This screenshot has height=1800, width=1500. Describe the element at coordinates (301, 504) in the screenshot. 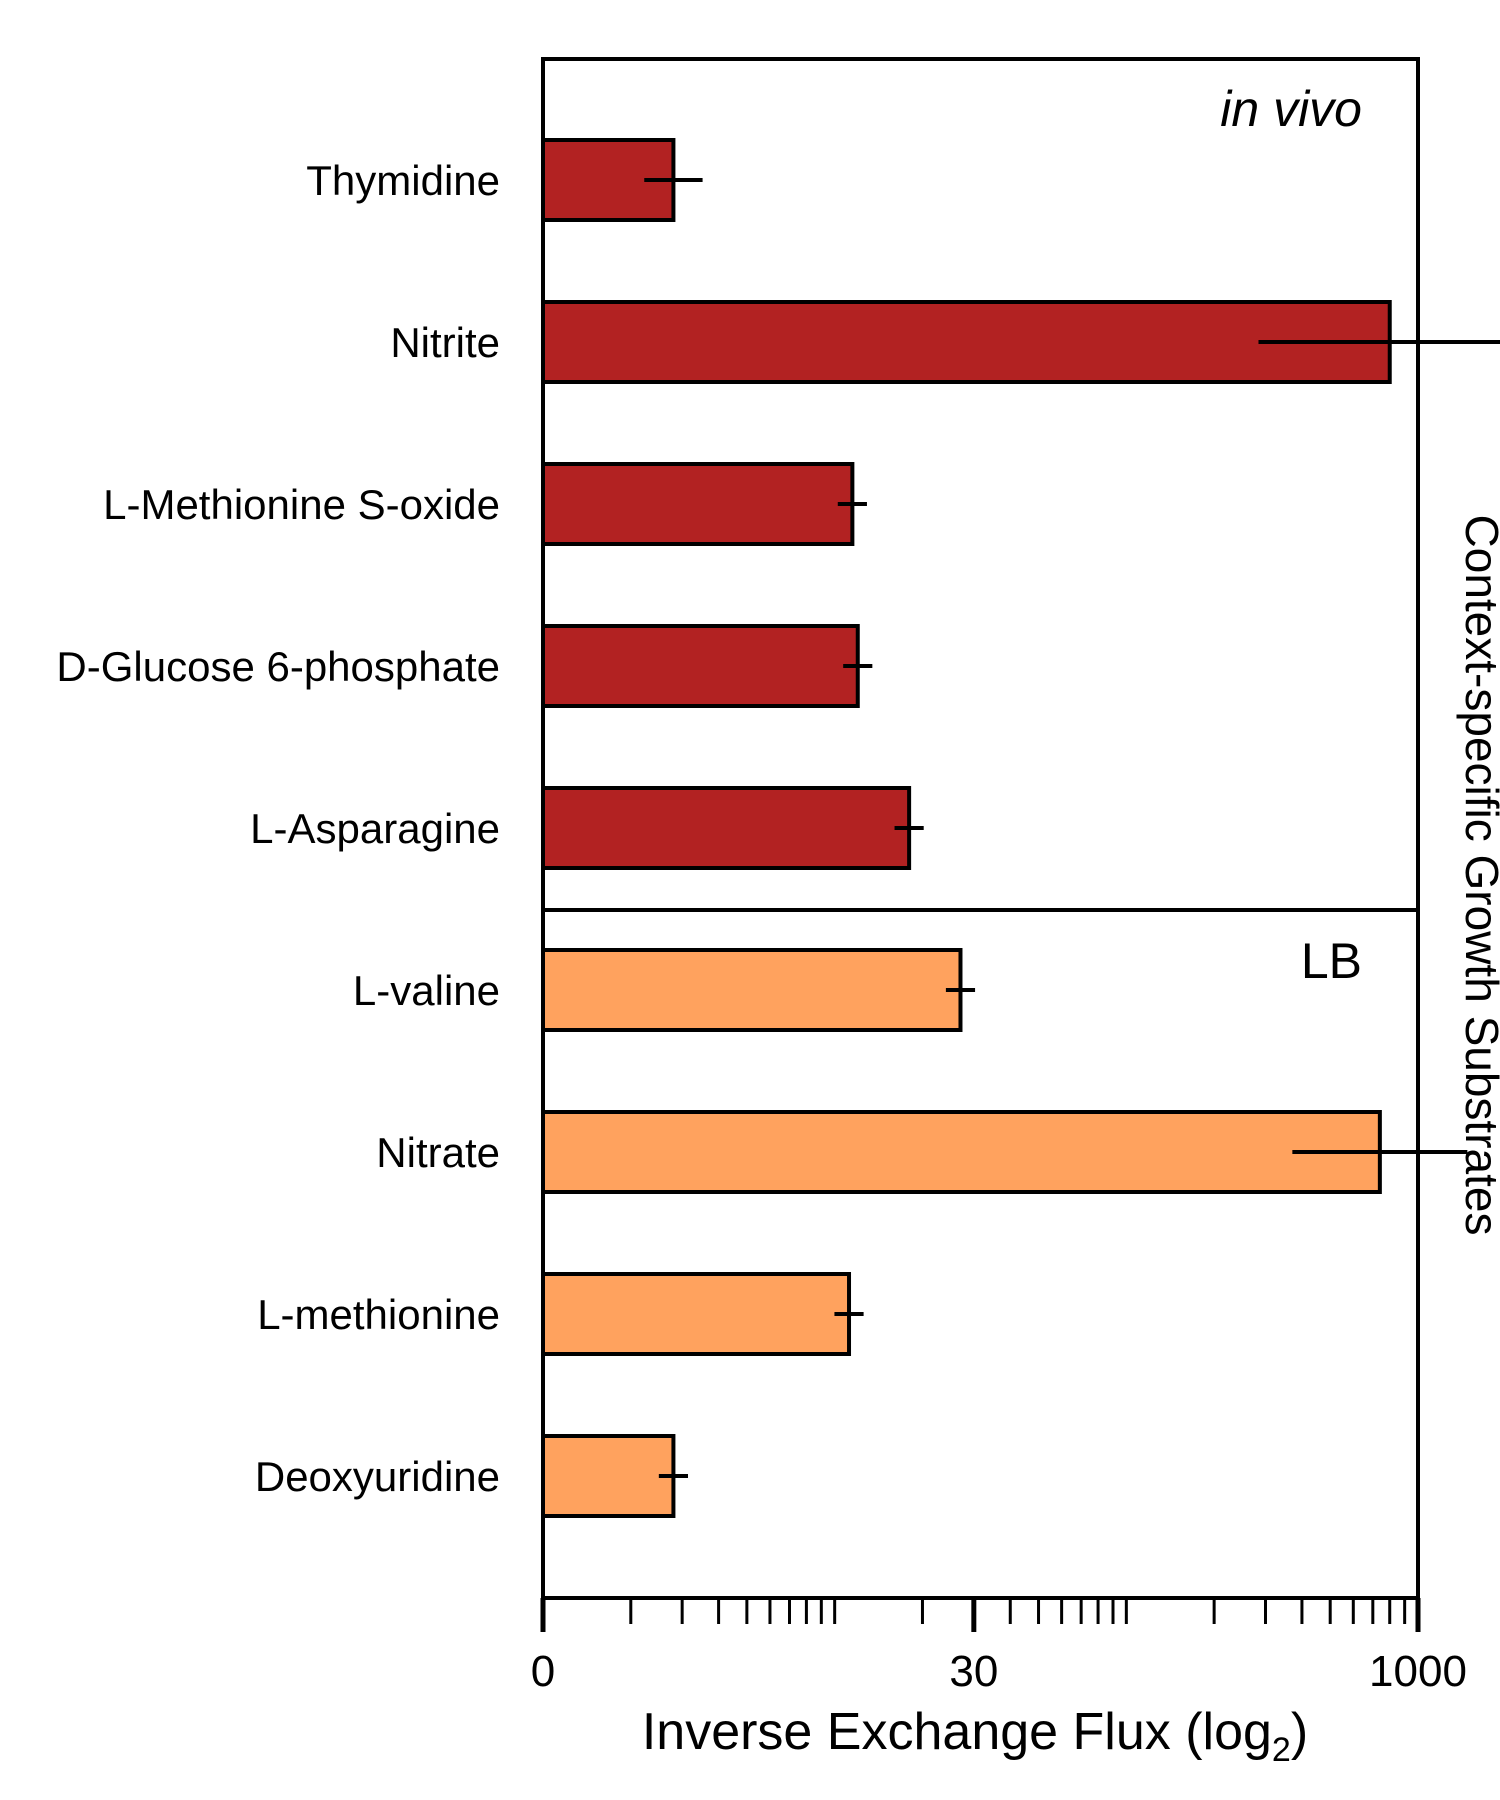

I see `category-label-l-methionine-s-oxide: L-Methionine S-oxide` at that location.